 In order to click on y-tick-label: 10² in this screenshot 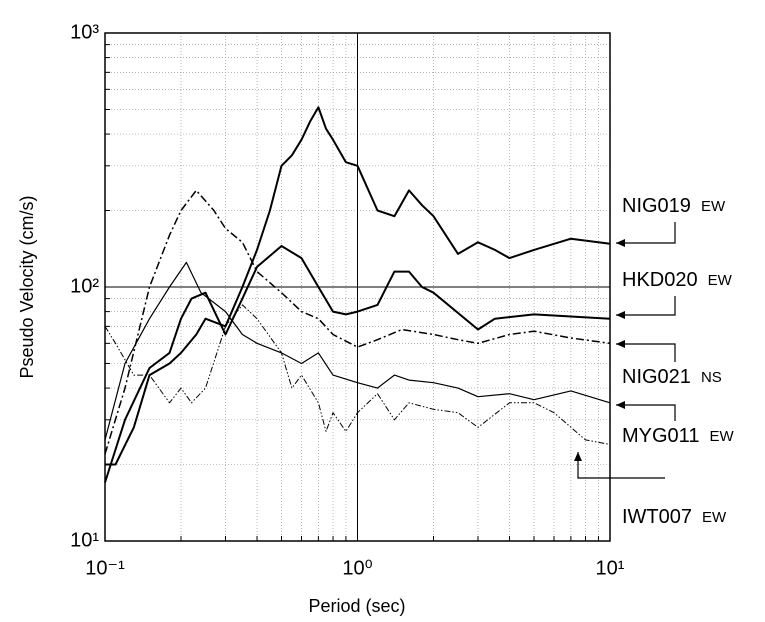, I will do `click(84, 286)`.